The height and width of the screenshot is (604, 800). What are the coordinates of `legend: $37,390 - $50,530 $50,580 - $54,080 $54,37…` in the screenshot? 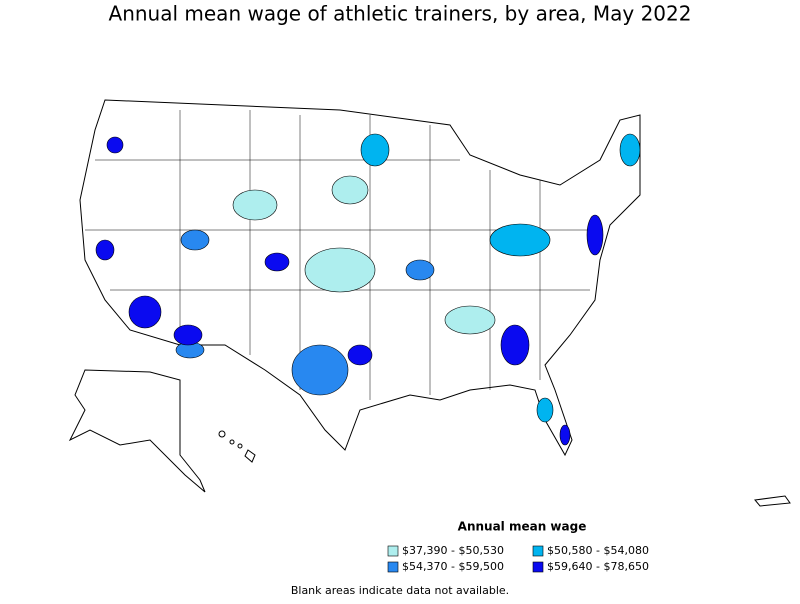 It's located at (518, 558).